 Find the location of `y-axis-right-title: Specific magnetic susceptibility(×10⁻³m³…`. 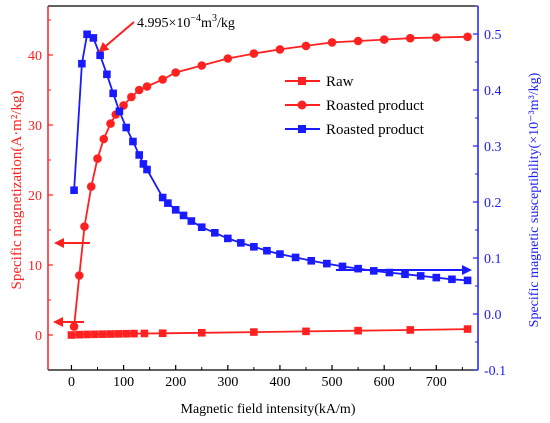

y-axis-right-title: Specific magnetic susceptibility(×10⁻³m³… is located at coordinates (534, 199).